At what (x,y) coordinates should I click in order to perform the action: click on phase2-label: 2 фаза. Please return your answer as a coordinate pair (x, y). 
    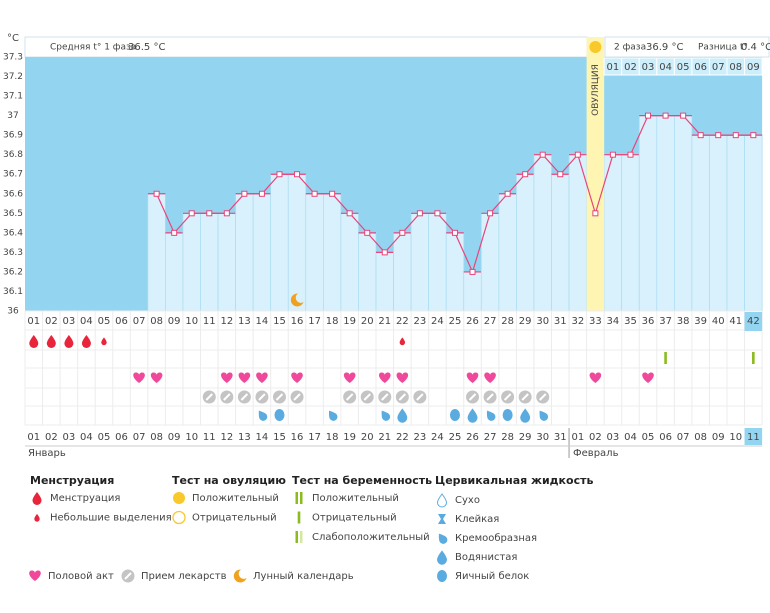
    Looking at the image, I should click on (630, 48).